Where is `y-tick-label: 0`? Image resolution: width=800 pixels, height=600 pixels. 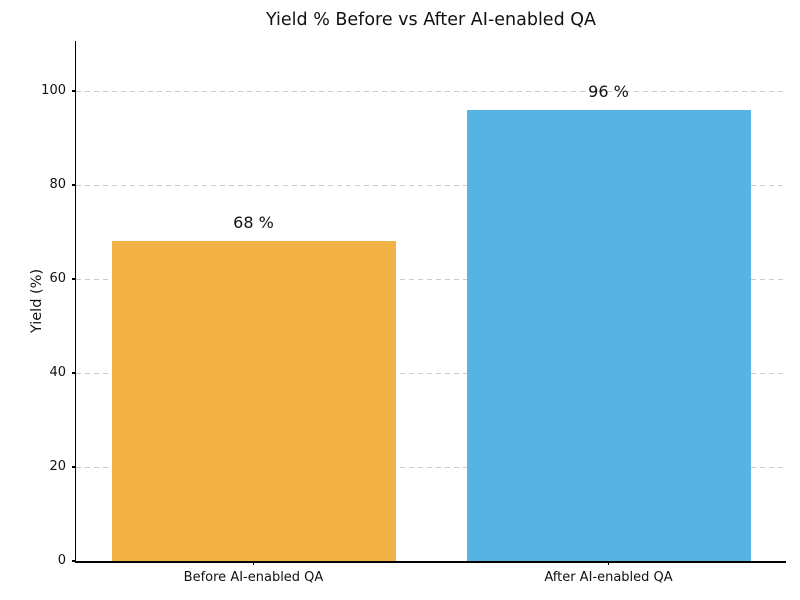
y-tick-label: 0 is located at coordinates (61, 560).